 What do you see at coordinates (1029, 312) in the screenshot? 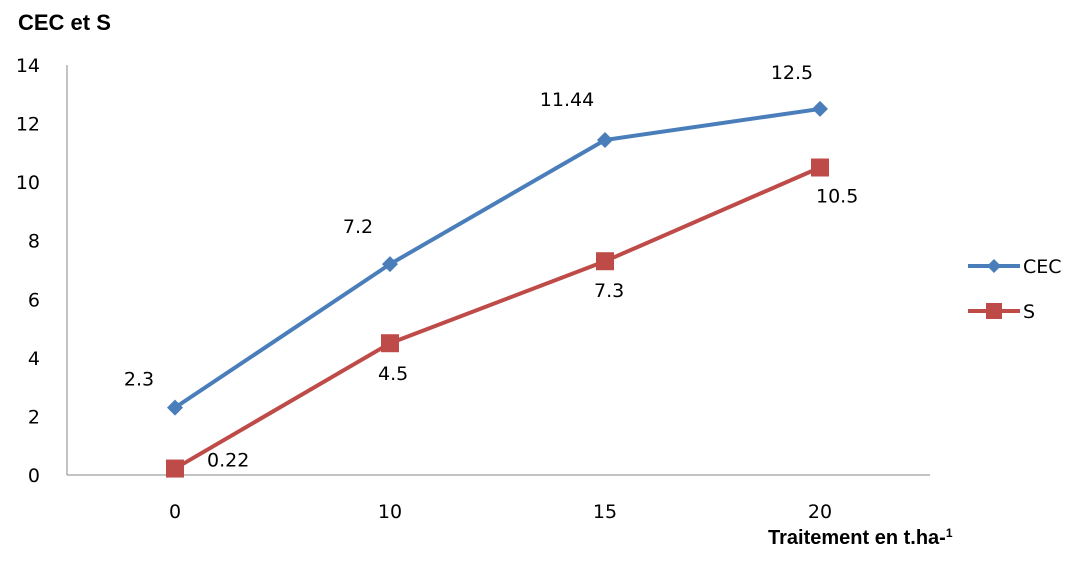
I see `legend-label-s: S` at bounding box center [1029, 312].